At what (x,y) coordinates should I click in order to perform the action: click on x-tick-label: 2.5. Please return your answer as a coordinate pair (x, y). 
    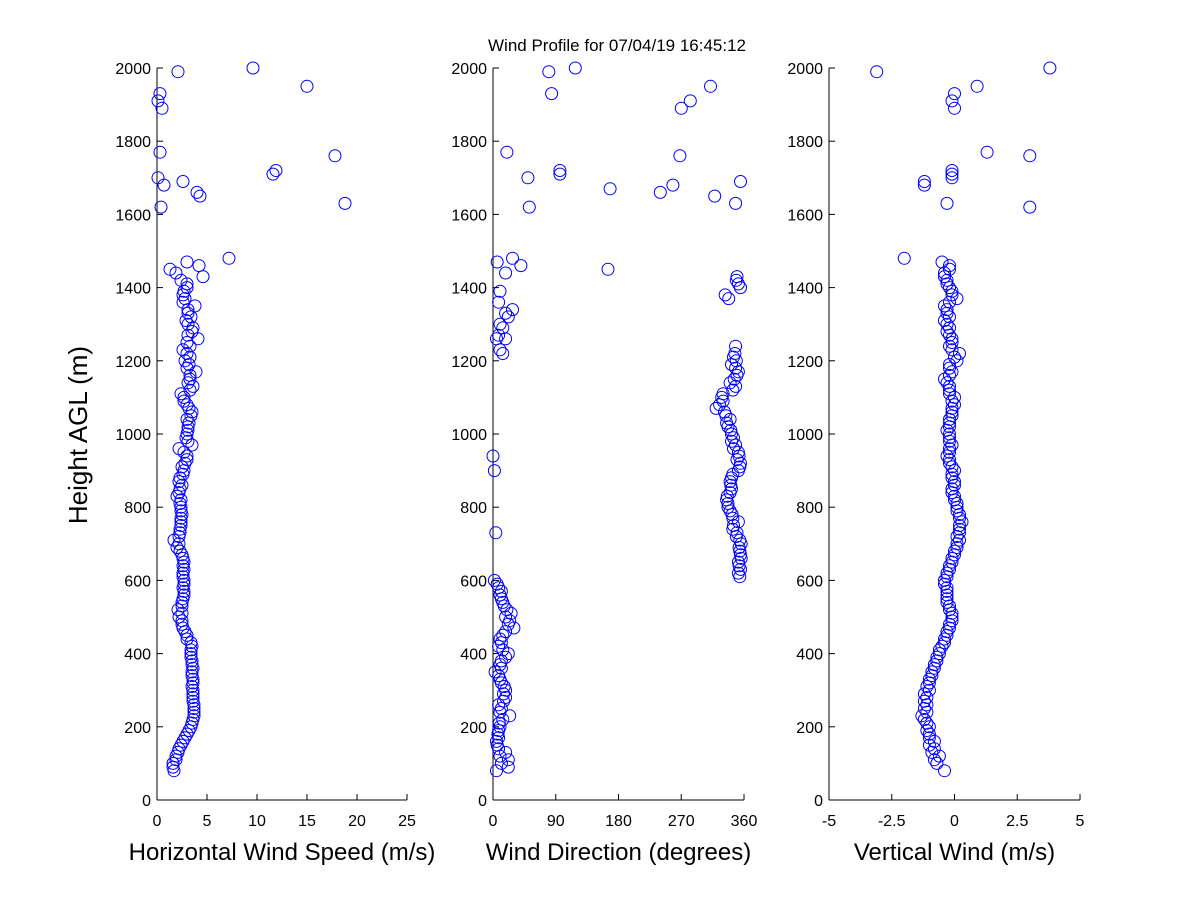
    Looking at the image, I should click on (1017, 821).